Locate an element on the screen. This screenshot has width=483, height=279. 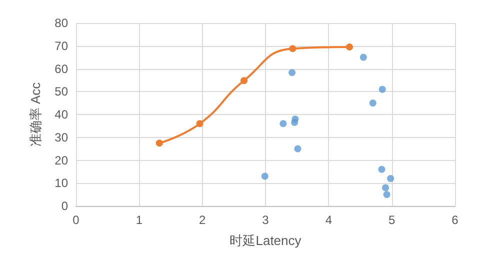
y-axis-title: 准确率 Acc is located at coordinates (35, 114).